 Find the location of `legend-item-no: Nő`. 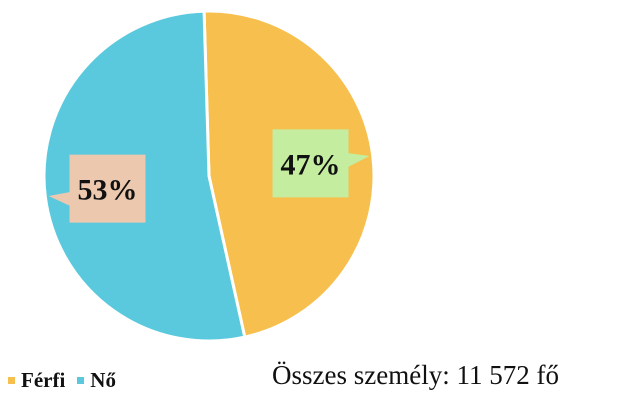

legend-item-no: Nő is located at coordinates (96, 380).